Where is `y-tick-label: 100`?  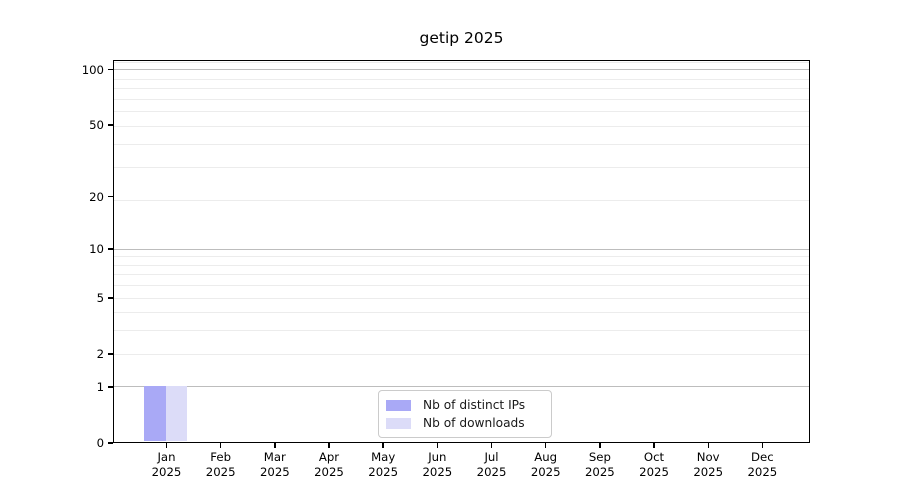
y-tick-label: 100 is located at coordinates (92, 69).